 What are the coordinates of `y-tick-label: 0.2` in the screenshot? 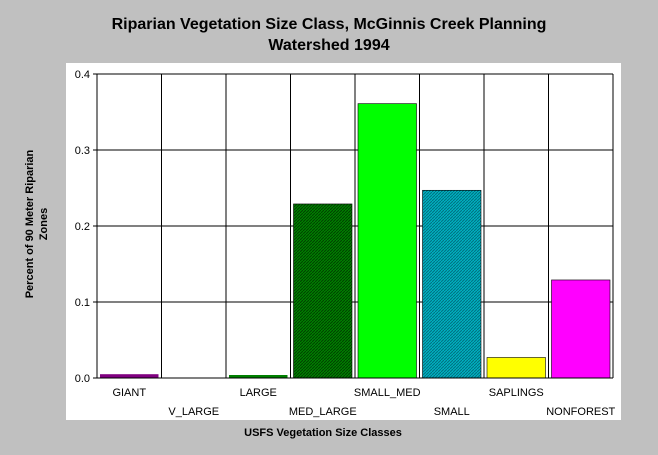 It's located at (82, 227).